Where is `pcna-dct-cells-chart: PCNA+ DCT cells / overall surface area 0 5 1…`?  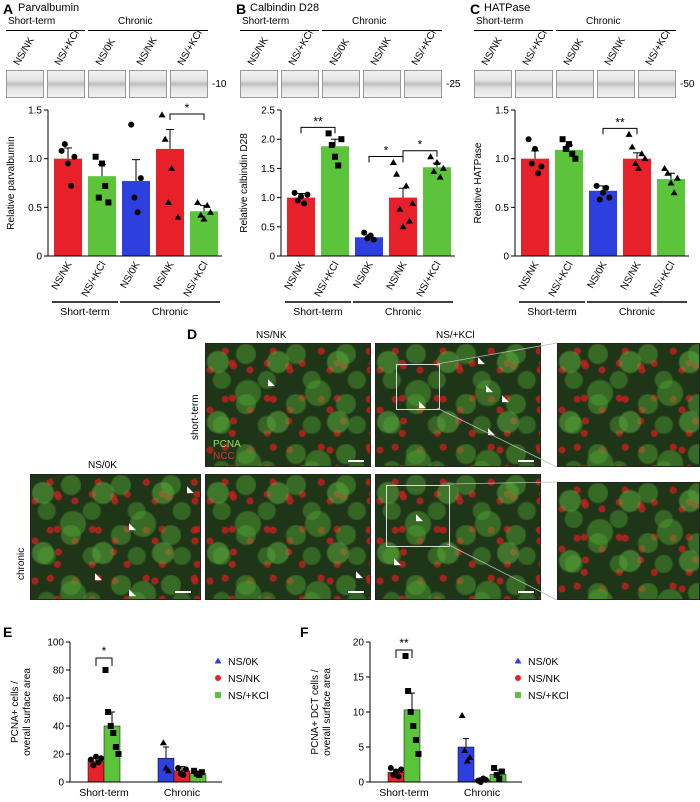 pcna-dct-cells-chart: PCNA+ DCT cells / overall surface area 0 5 1… is located at coordinates (439, 717).